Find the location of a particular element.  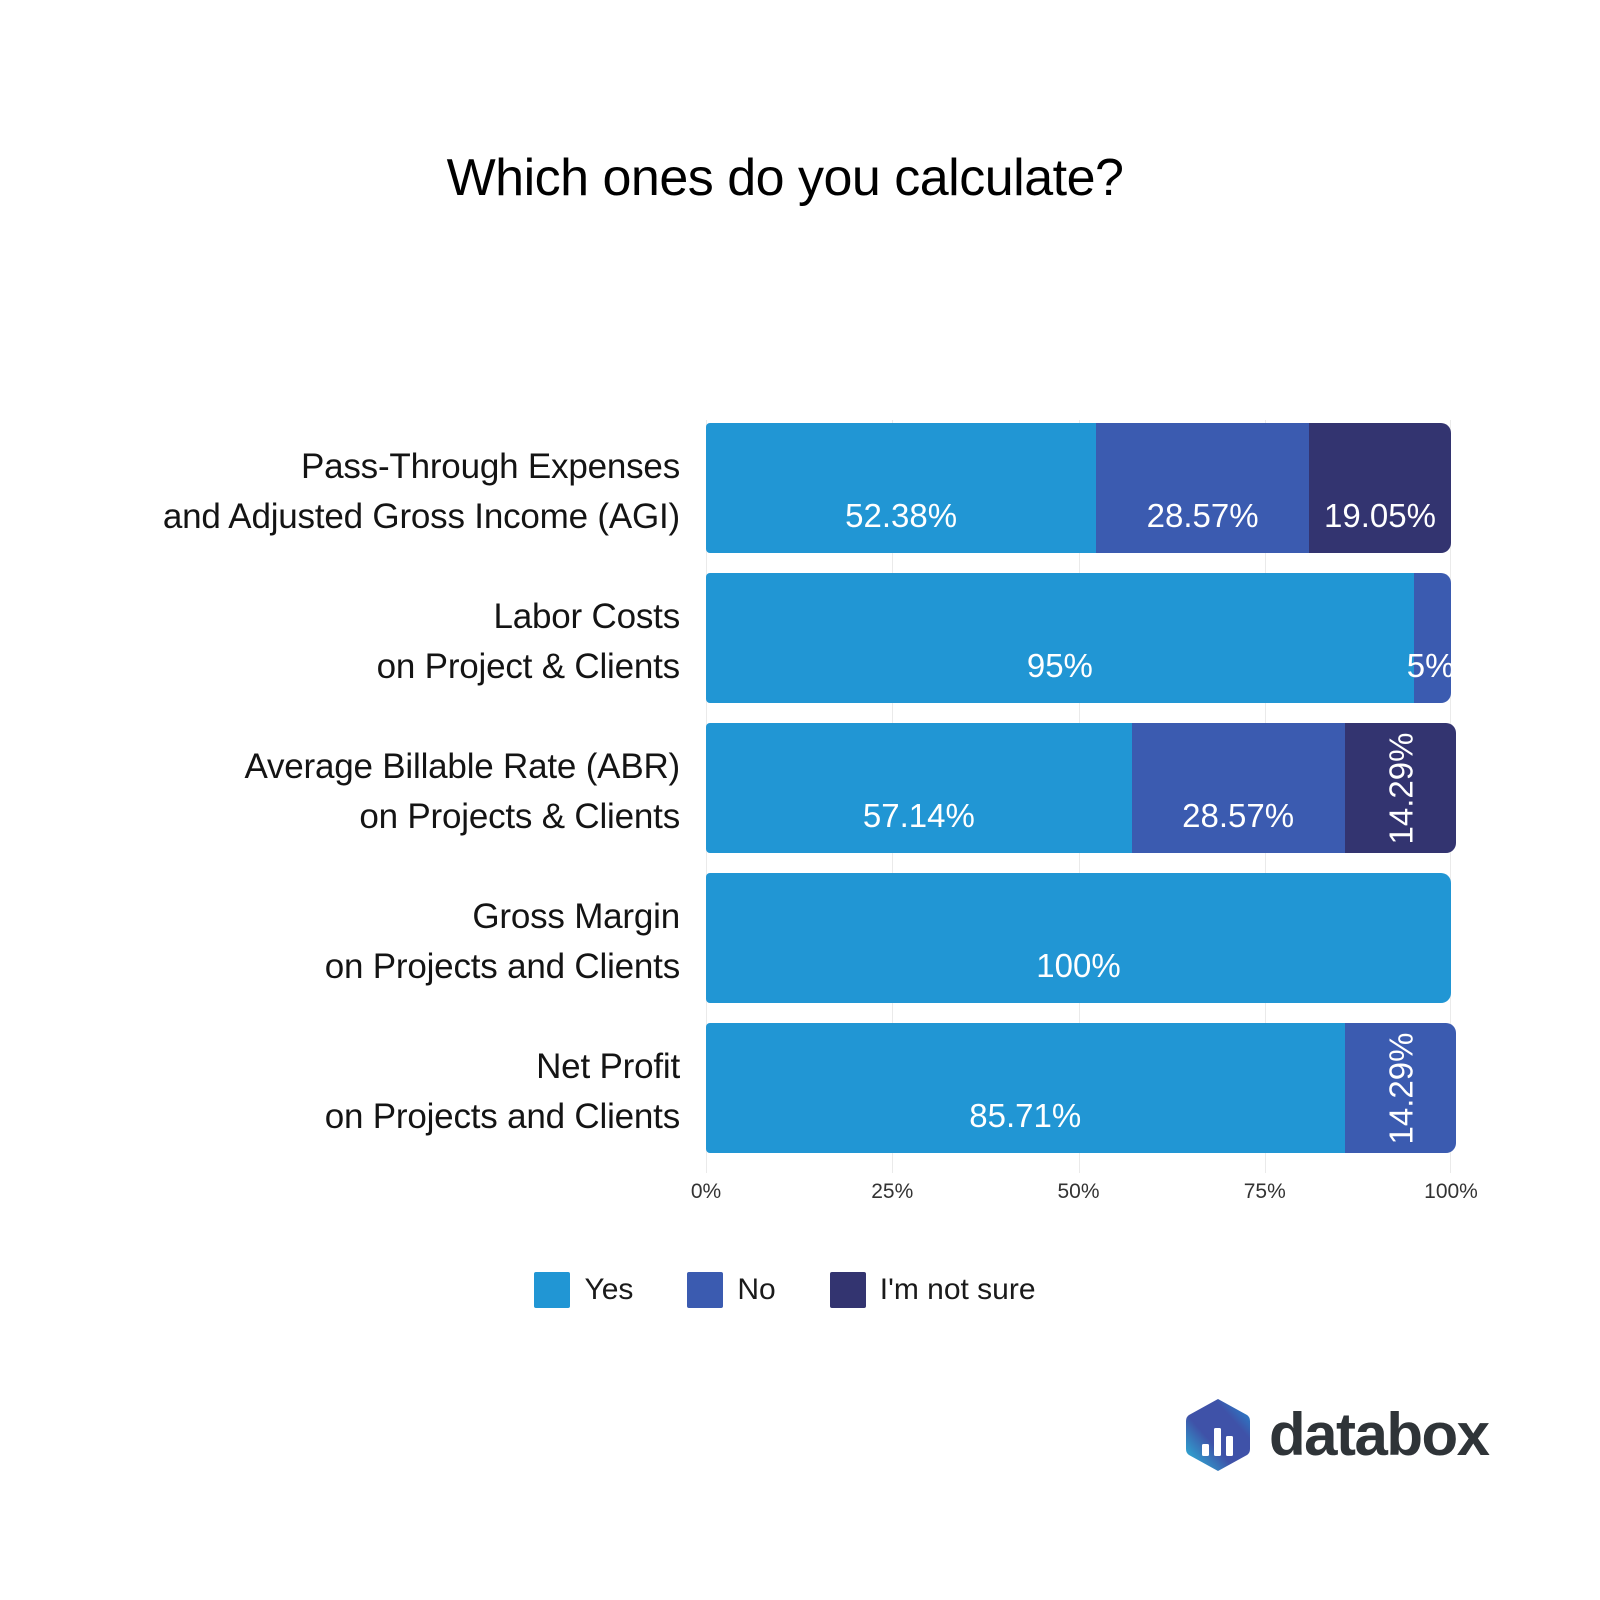

databox-logo: databox is located at coordinates (1337, 1435).